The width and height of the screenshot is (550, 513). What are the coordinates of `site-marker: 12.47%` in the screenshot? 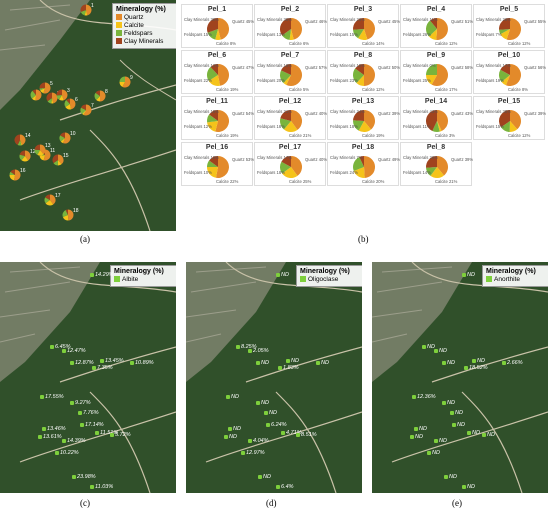 It's located at (74, 351).